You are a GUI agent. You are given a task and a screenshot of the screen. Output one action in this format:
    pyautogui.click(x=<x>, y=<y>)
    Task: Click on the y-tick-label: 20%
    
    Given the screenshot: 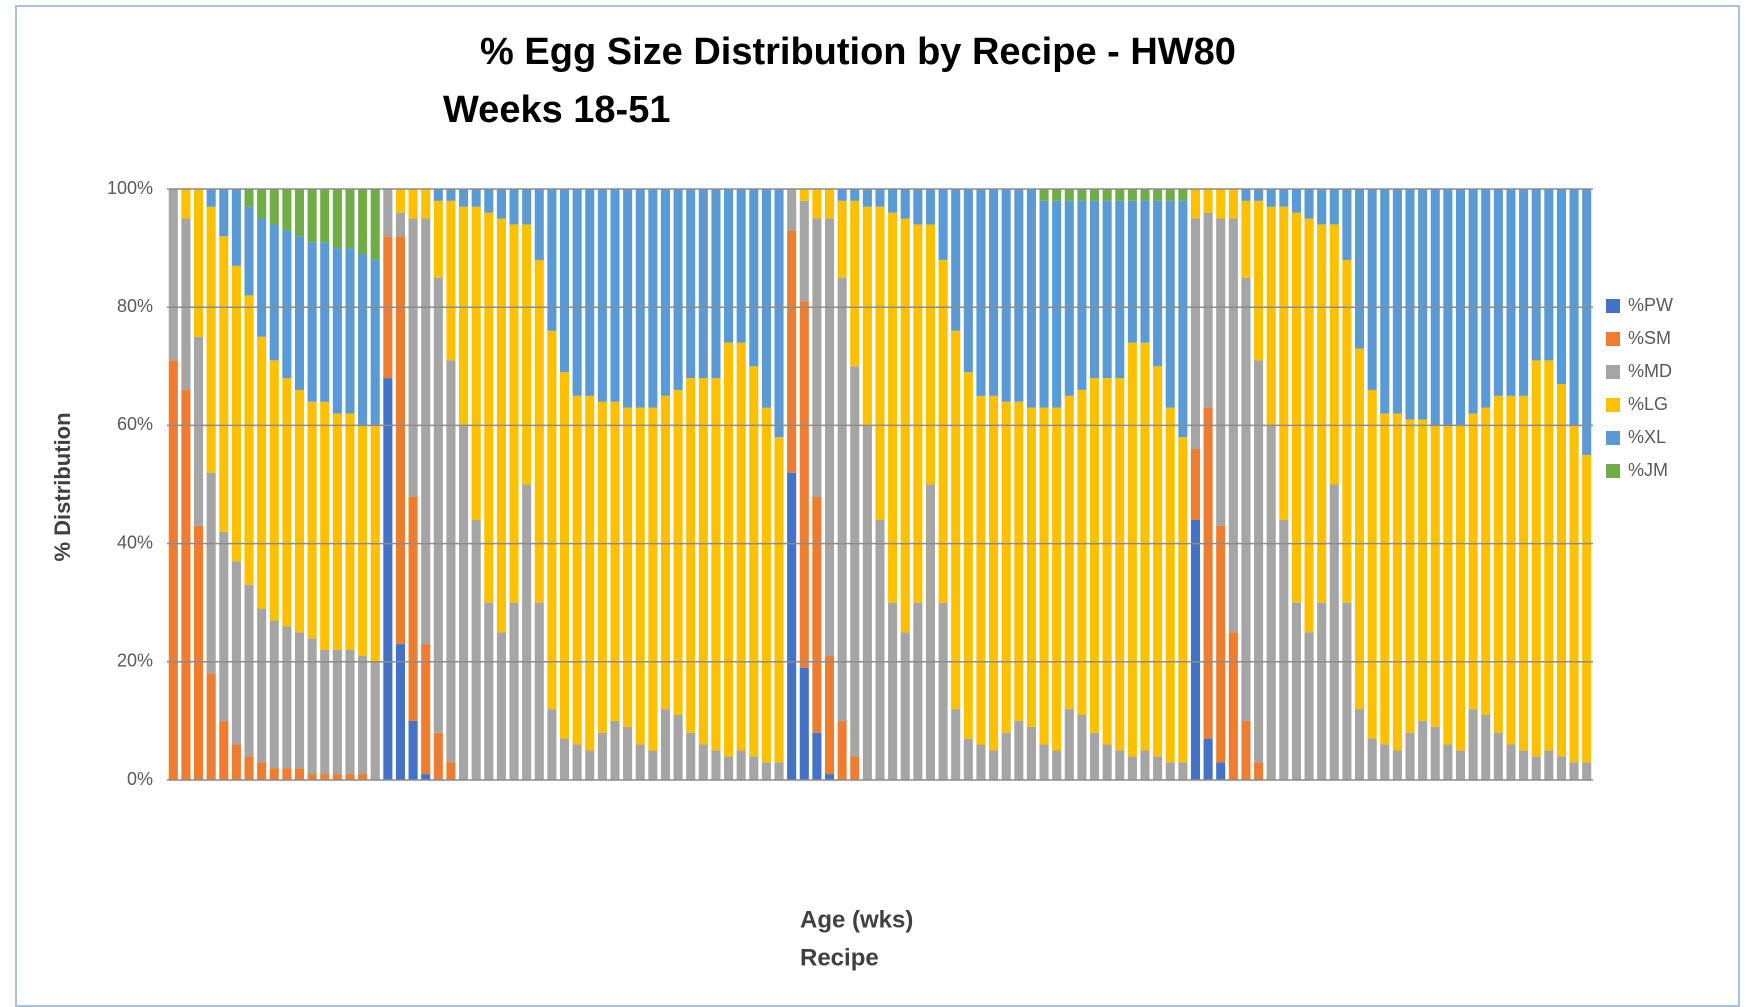 What is the action you would take?
    pyautogui.click(x=135, y=661)
    